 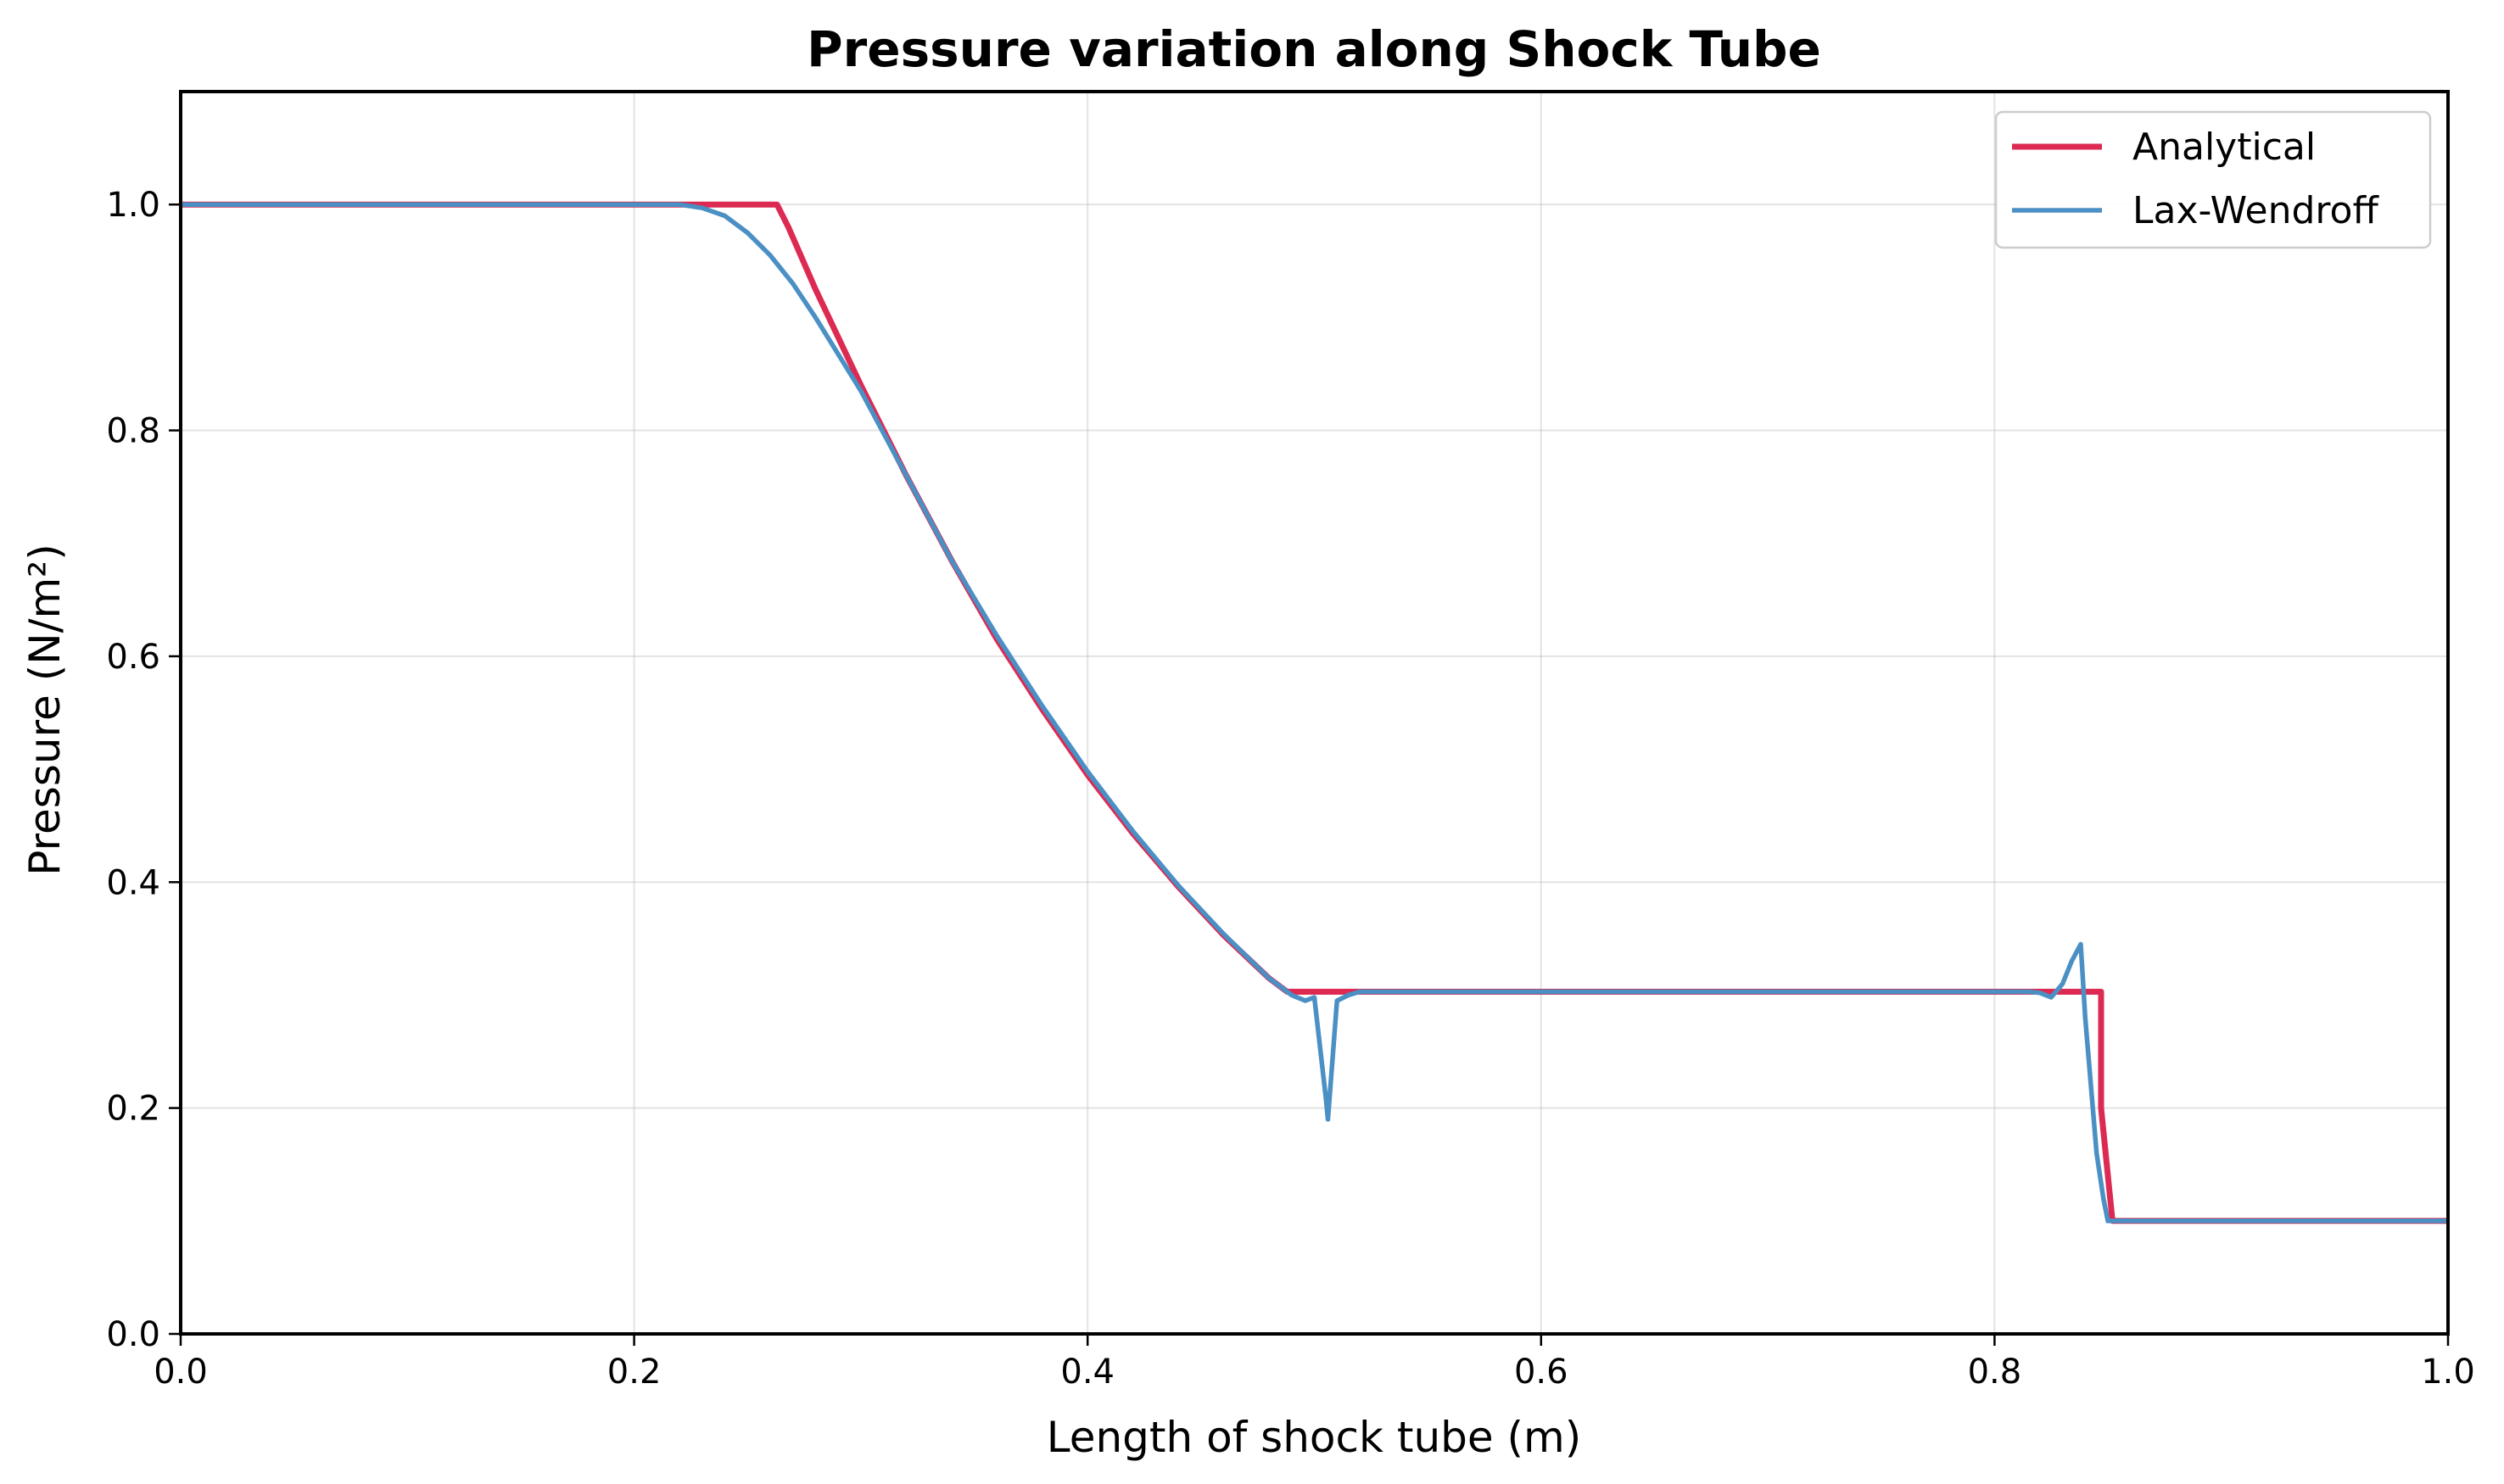 I want to click on legend-label-lax-wendroff: Lax-Wendroff, so click(x=2256, y=210).